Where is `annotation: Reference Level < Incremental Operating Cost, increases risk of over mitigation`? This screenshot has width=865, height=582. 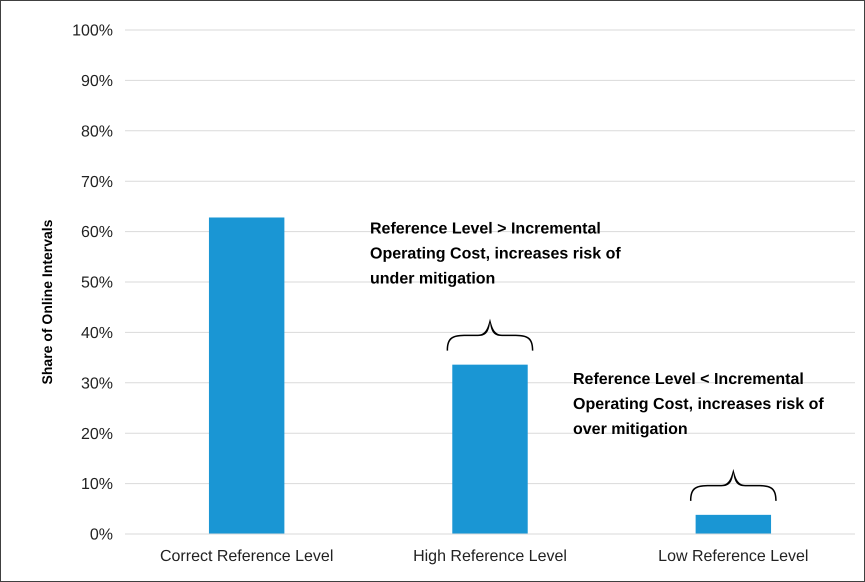 annotation: Reference Level < Incremental Operating Cost, increases risk of over mitigation is located at coordinates (698, 404).